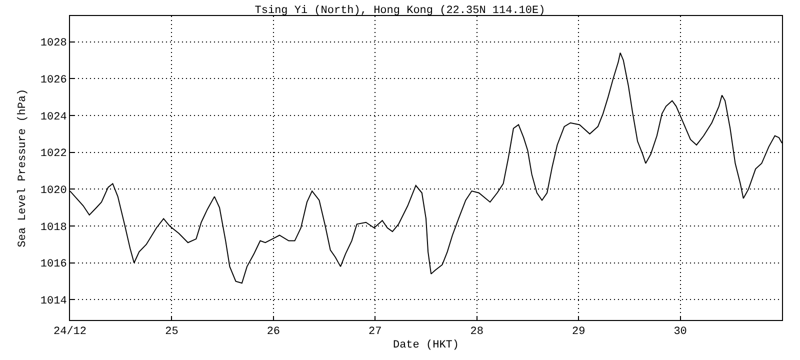 The height and width of the screenshot is (360, 800). Describe the element at coordinates (426, 345) in the screenshot. I see `x-axis-title: Date (HKT)` at that location.